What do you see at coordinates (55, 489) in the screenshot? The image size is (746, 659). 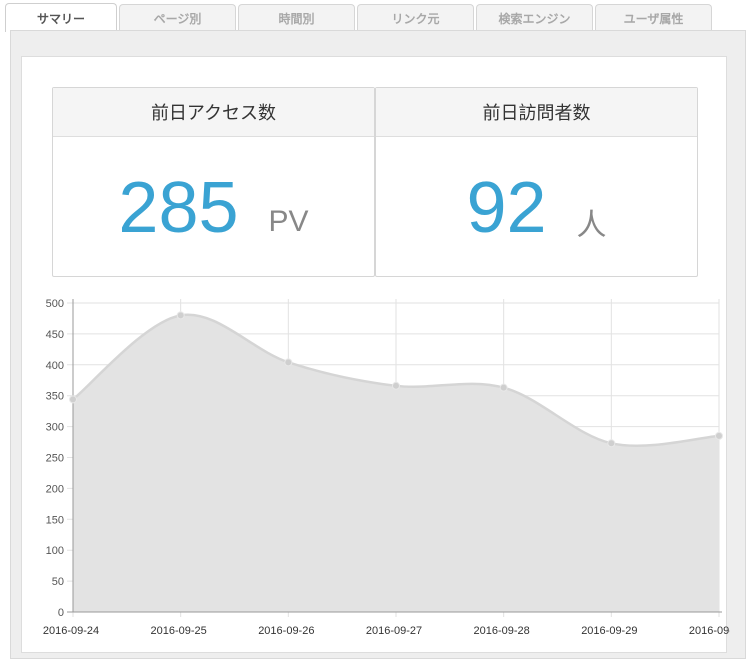 I see `y-tick-label: 200` at bounding box center [55, 489].